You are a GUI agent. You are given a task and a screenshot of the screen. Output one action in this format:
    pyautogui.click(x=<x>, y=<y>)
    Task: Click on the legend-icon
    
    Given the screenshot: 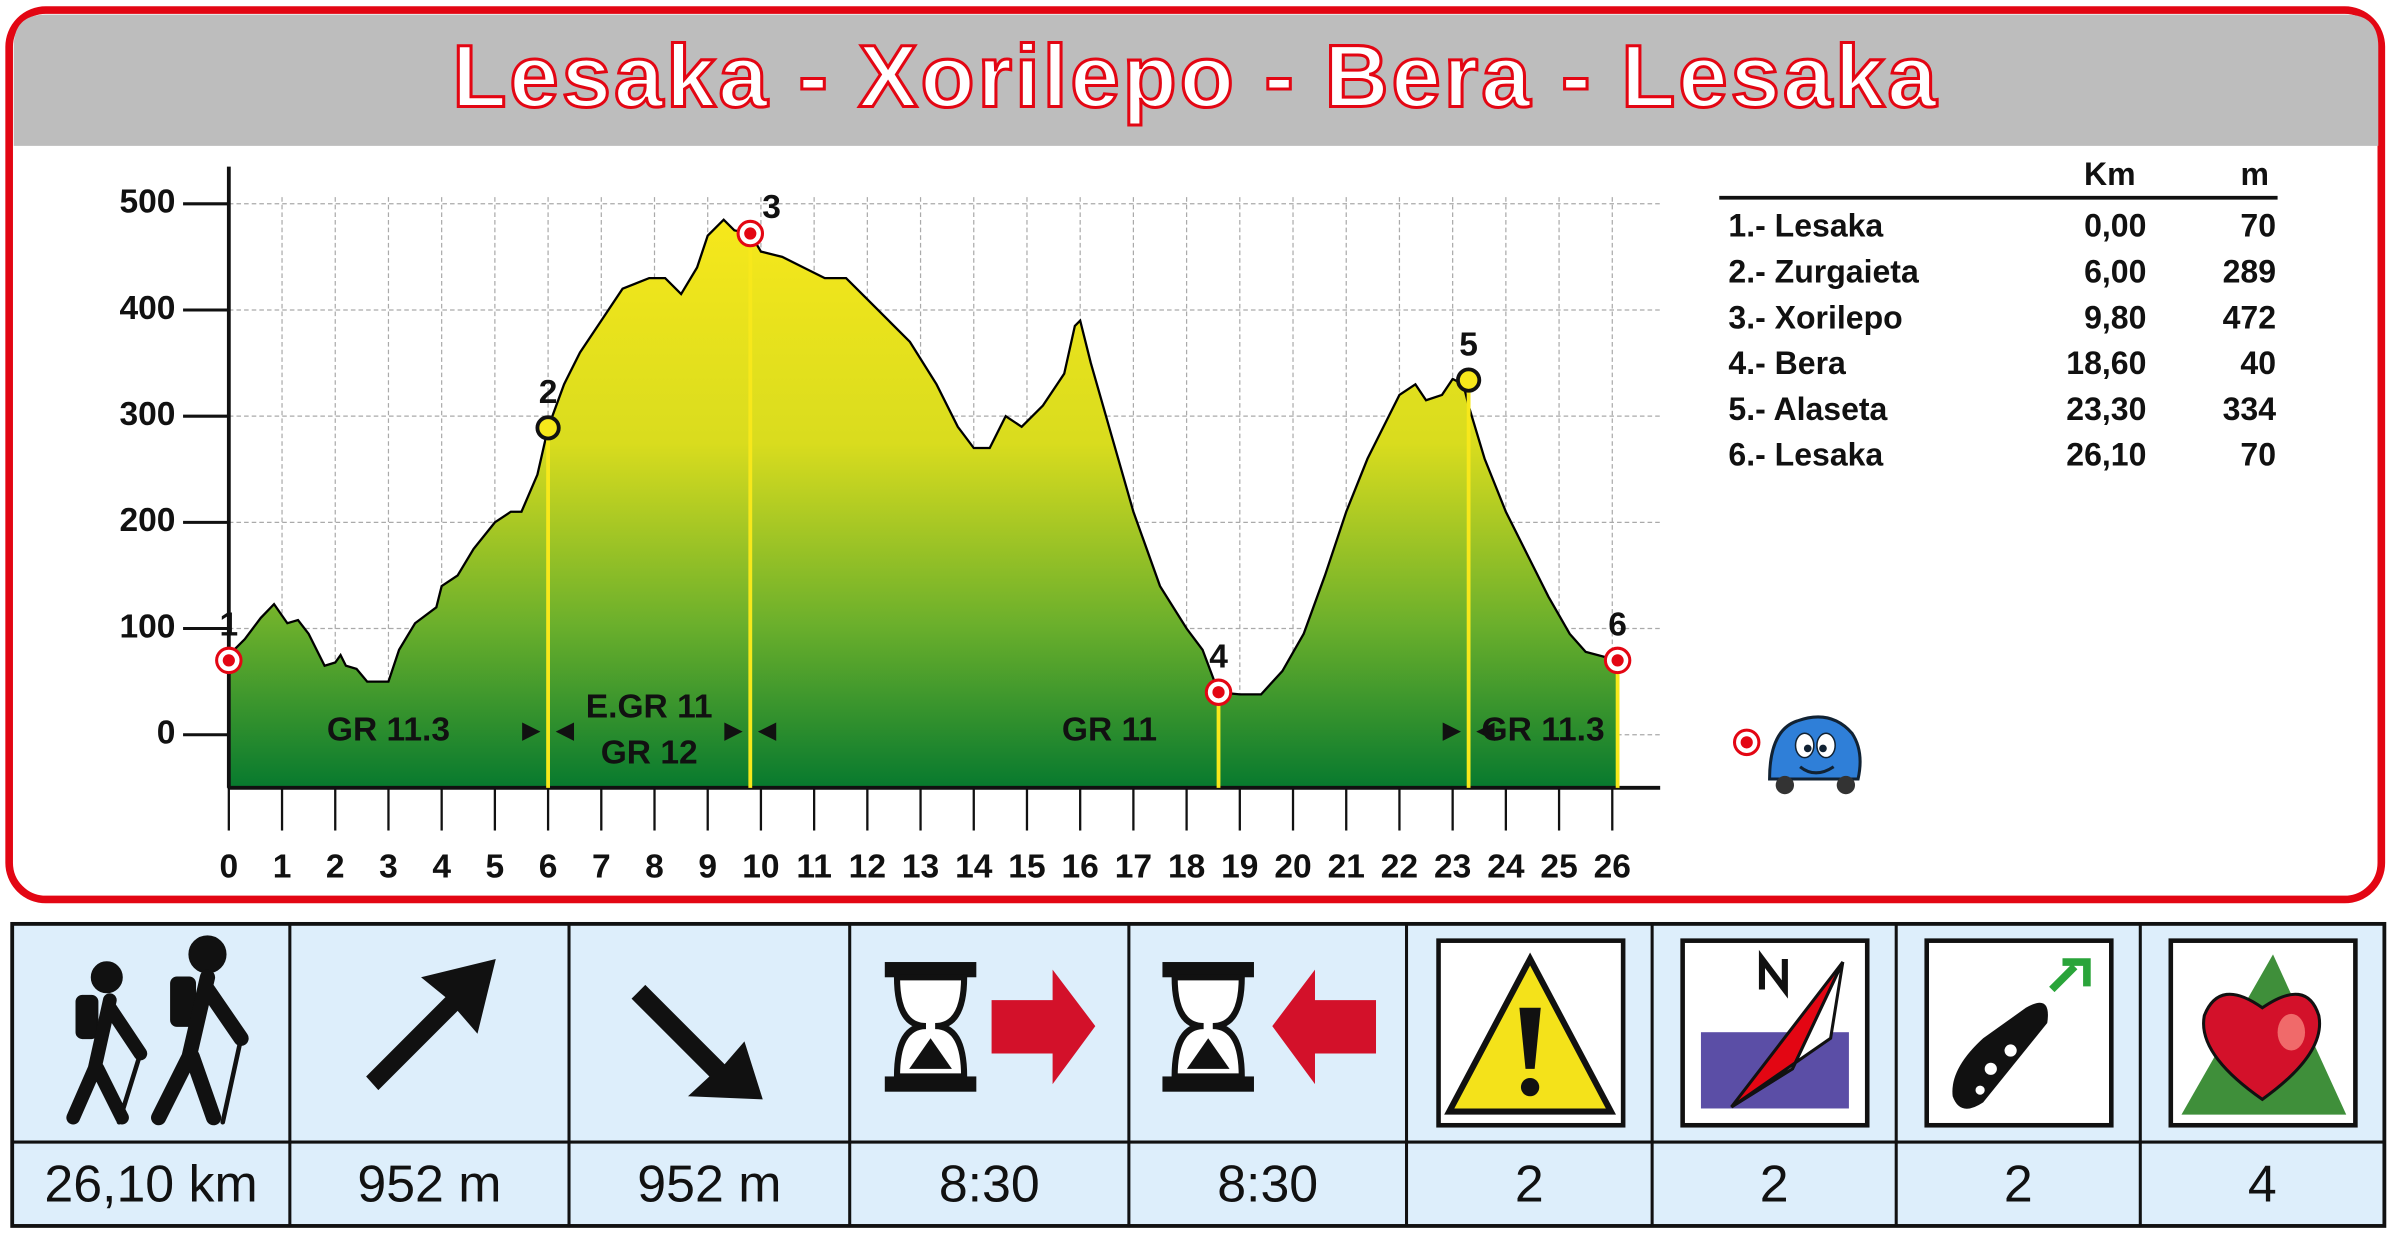 What is the action you would take?
    pyautogui.click(x=1797, y=755)
    